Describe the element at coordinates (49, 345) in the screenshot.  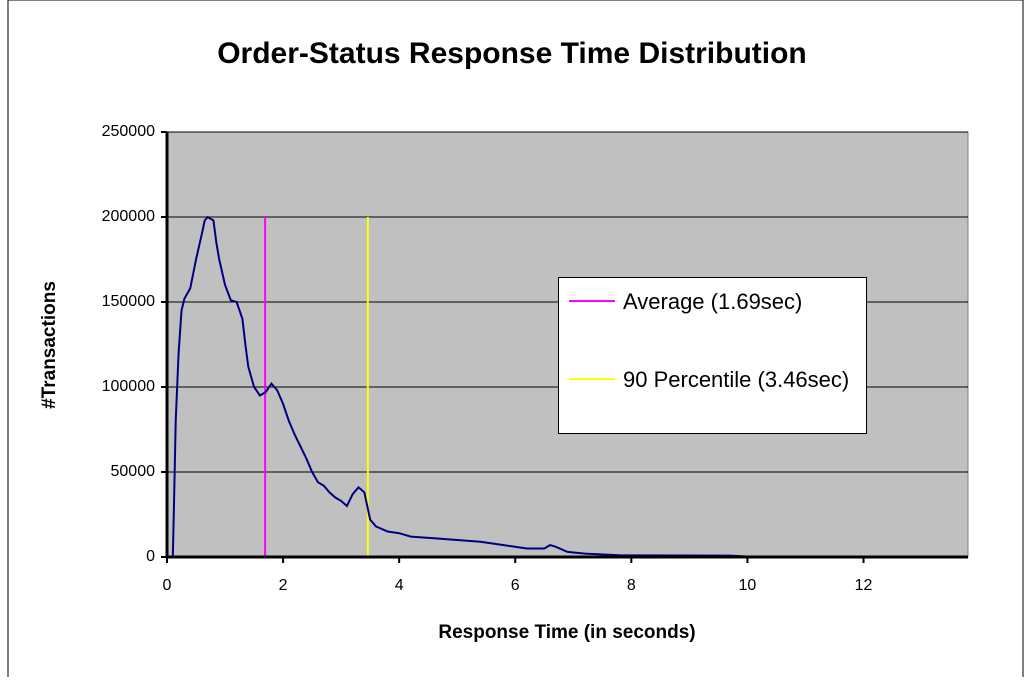
I see `y-axis-label: #Transactions` at that location.